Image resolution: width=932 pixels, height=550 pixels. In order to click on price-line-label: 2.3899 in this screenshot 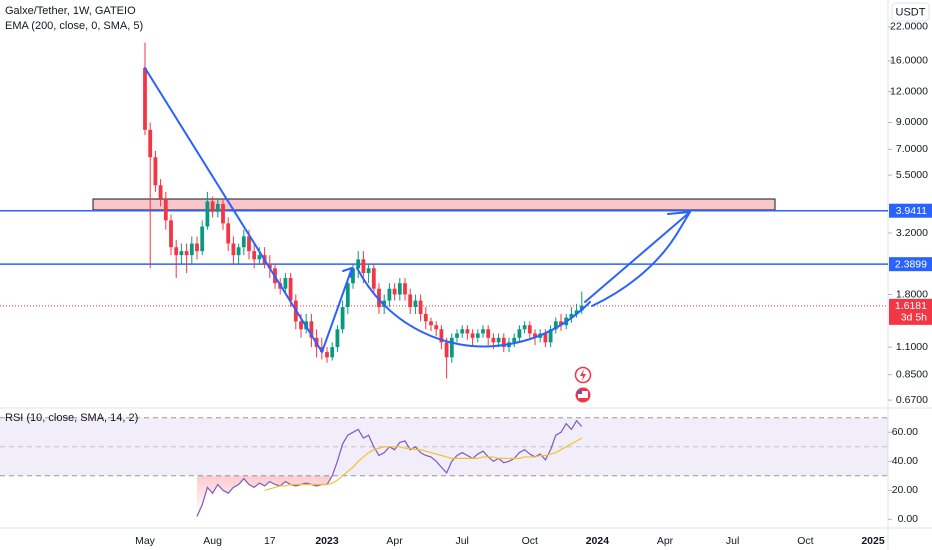, I will do `click(911, 264)`.